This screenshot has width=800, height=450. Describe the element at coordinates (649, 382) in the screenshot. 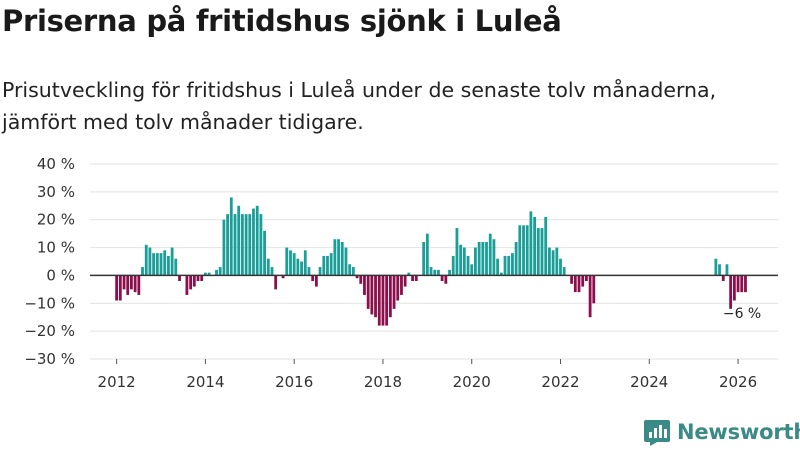

I see `x-tick-label: 2024` at that location.